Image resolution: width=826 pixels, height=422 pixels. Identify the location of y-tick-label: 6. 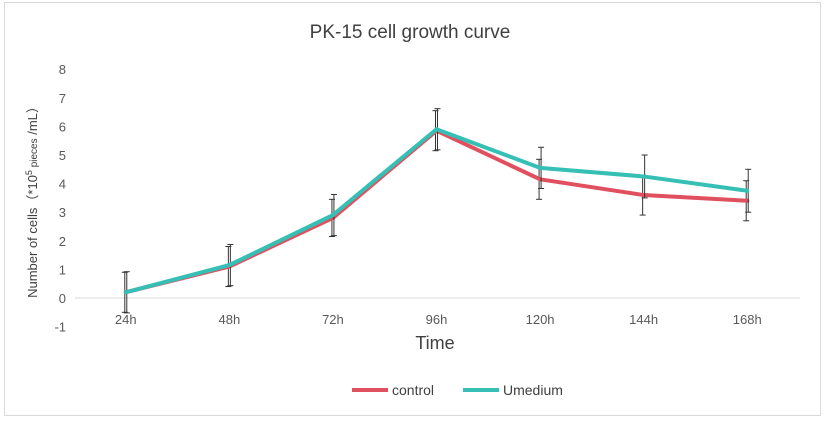
(62, 126).